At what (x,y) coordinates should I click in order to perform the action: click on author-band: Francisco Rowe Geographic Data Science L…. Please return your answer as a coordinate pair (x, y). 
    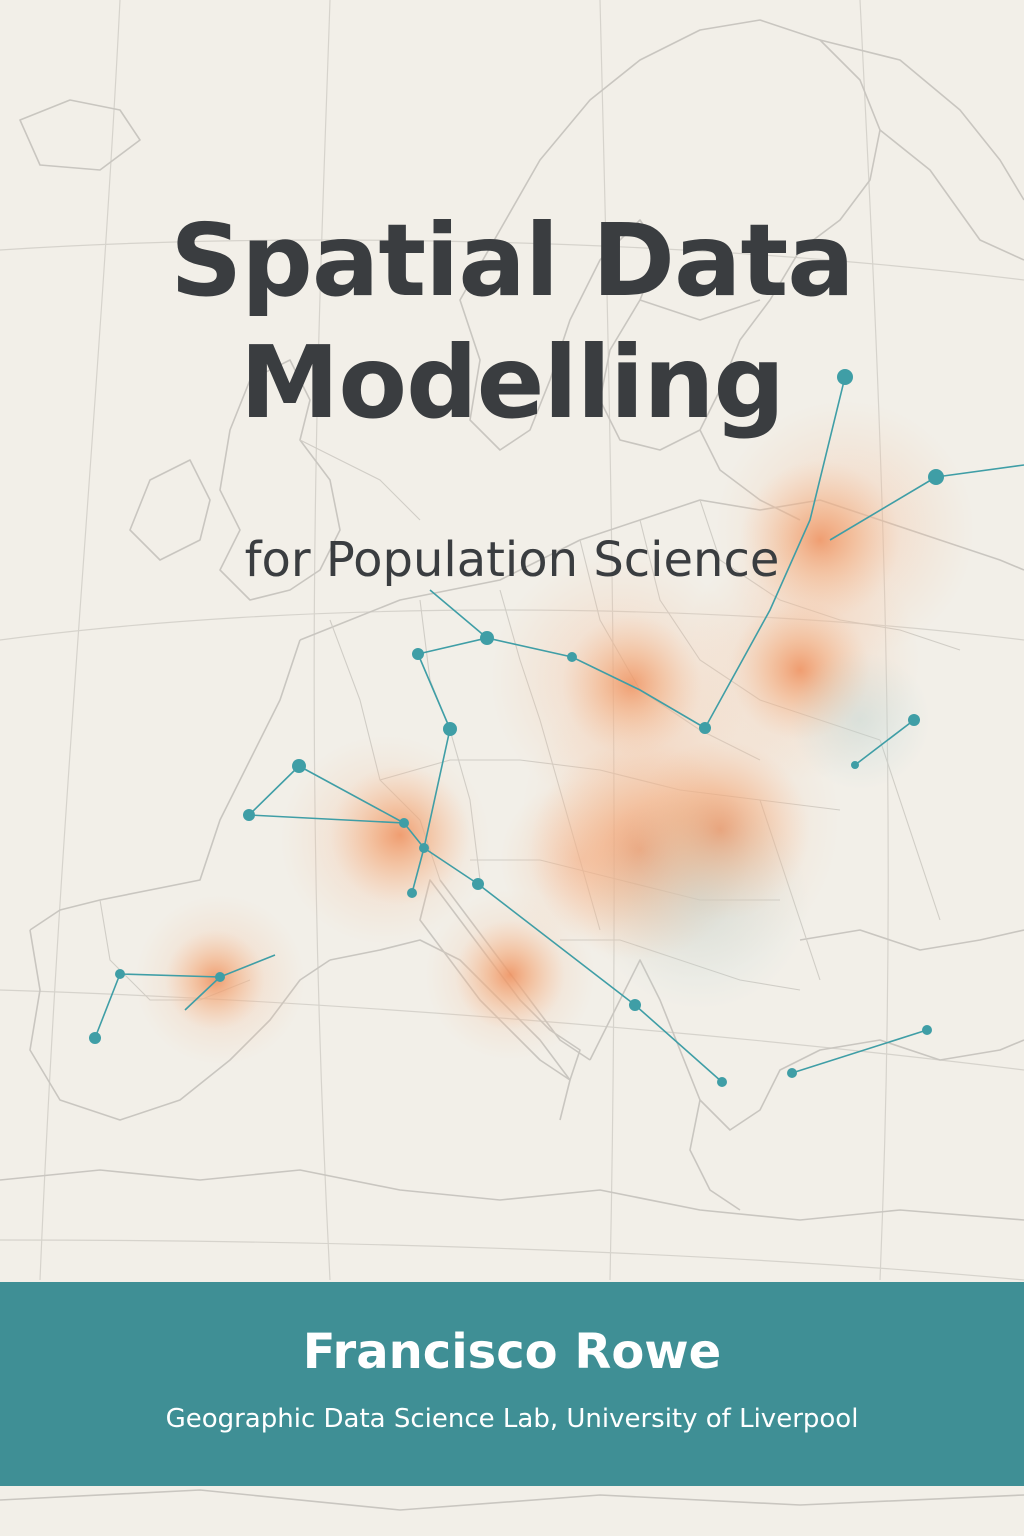
    Looking at the image, I should click on (512, 1384).